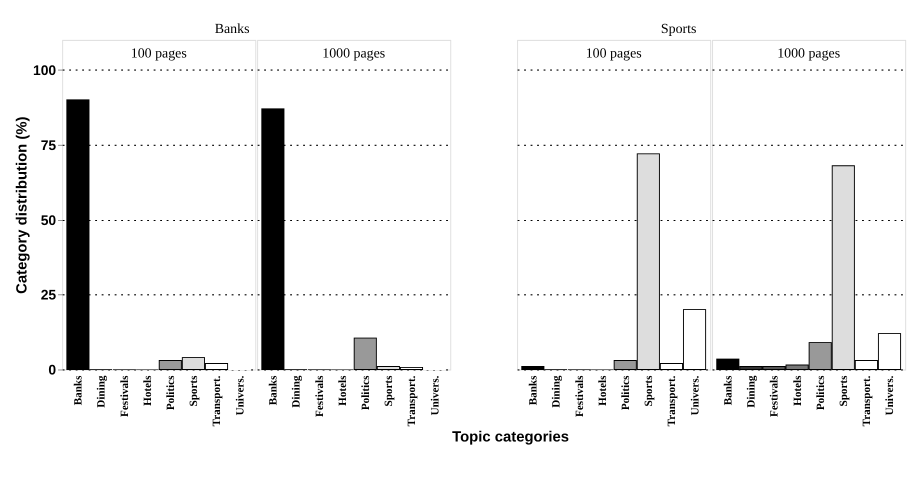 Image resolution: width=908 pixels, height=504 pixels. What do you see at coordinates (22, 205) in the screenshot?
I see `y-axis-title: Category distribution (%)` at bounding box center [22, 205].